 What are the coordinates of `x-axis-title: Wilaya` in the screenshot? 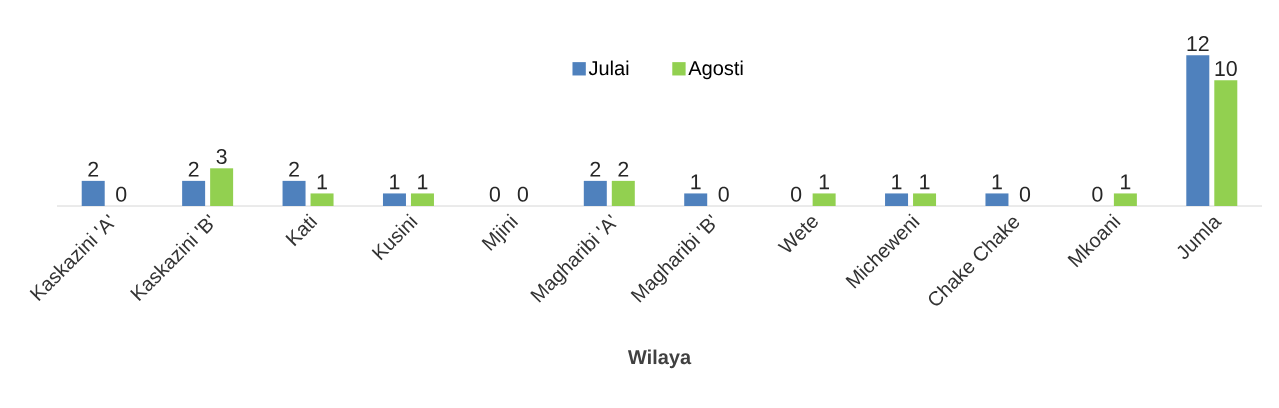 It's located at (659, 359).